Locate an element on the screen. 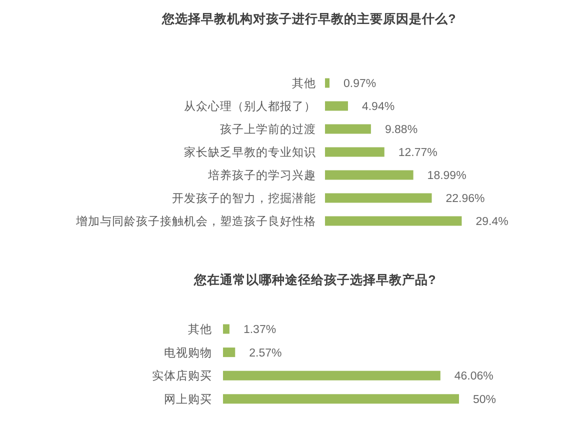  title: 您选择早教机构对孩子进行早教的主要原因是什么? is located at coordinates (309, 19).